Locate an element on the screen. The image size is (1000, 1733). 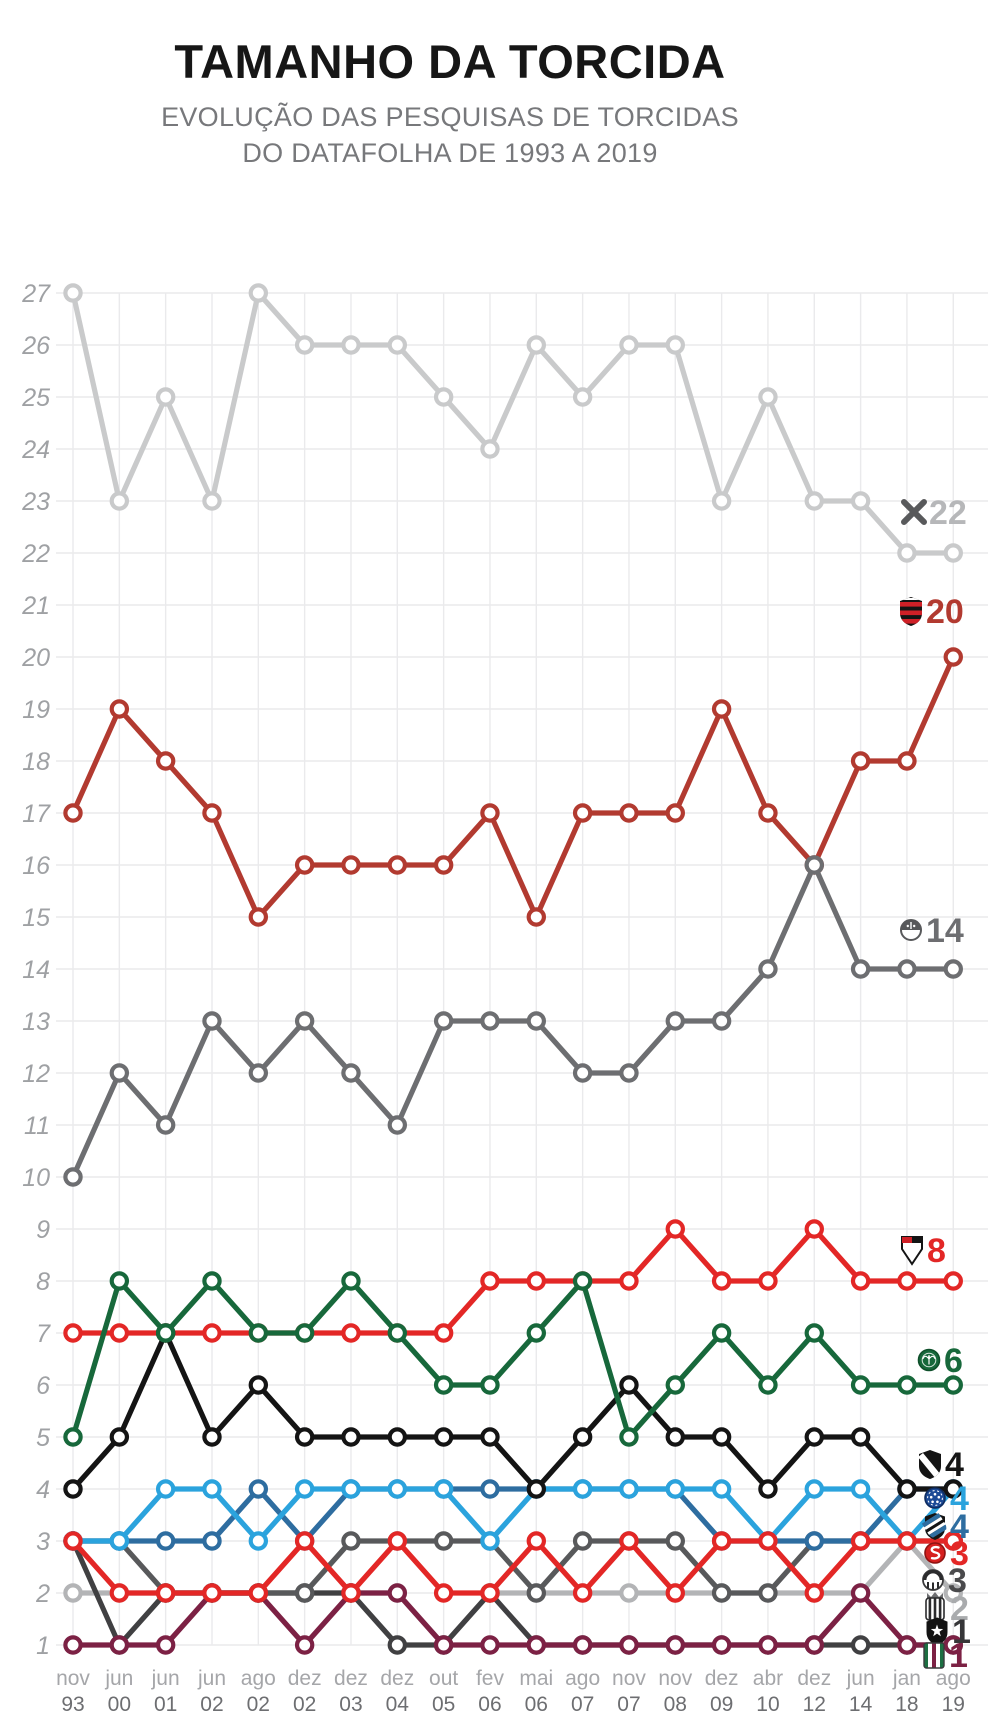
atletico-mg-legend-entry: 2 is located at coordinates (947, 1609).